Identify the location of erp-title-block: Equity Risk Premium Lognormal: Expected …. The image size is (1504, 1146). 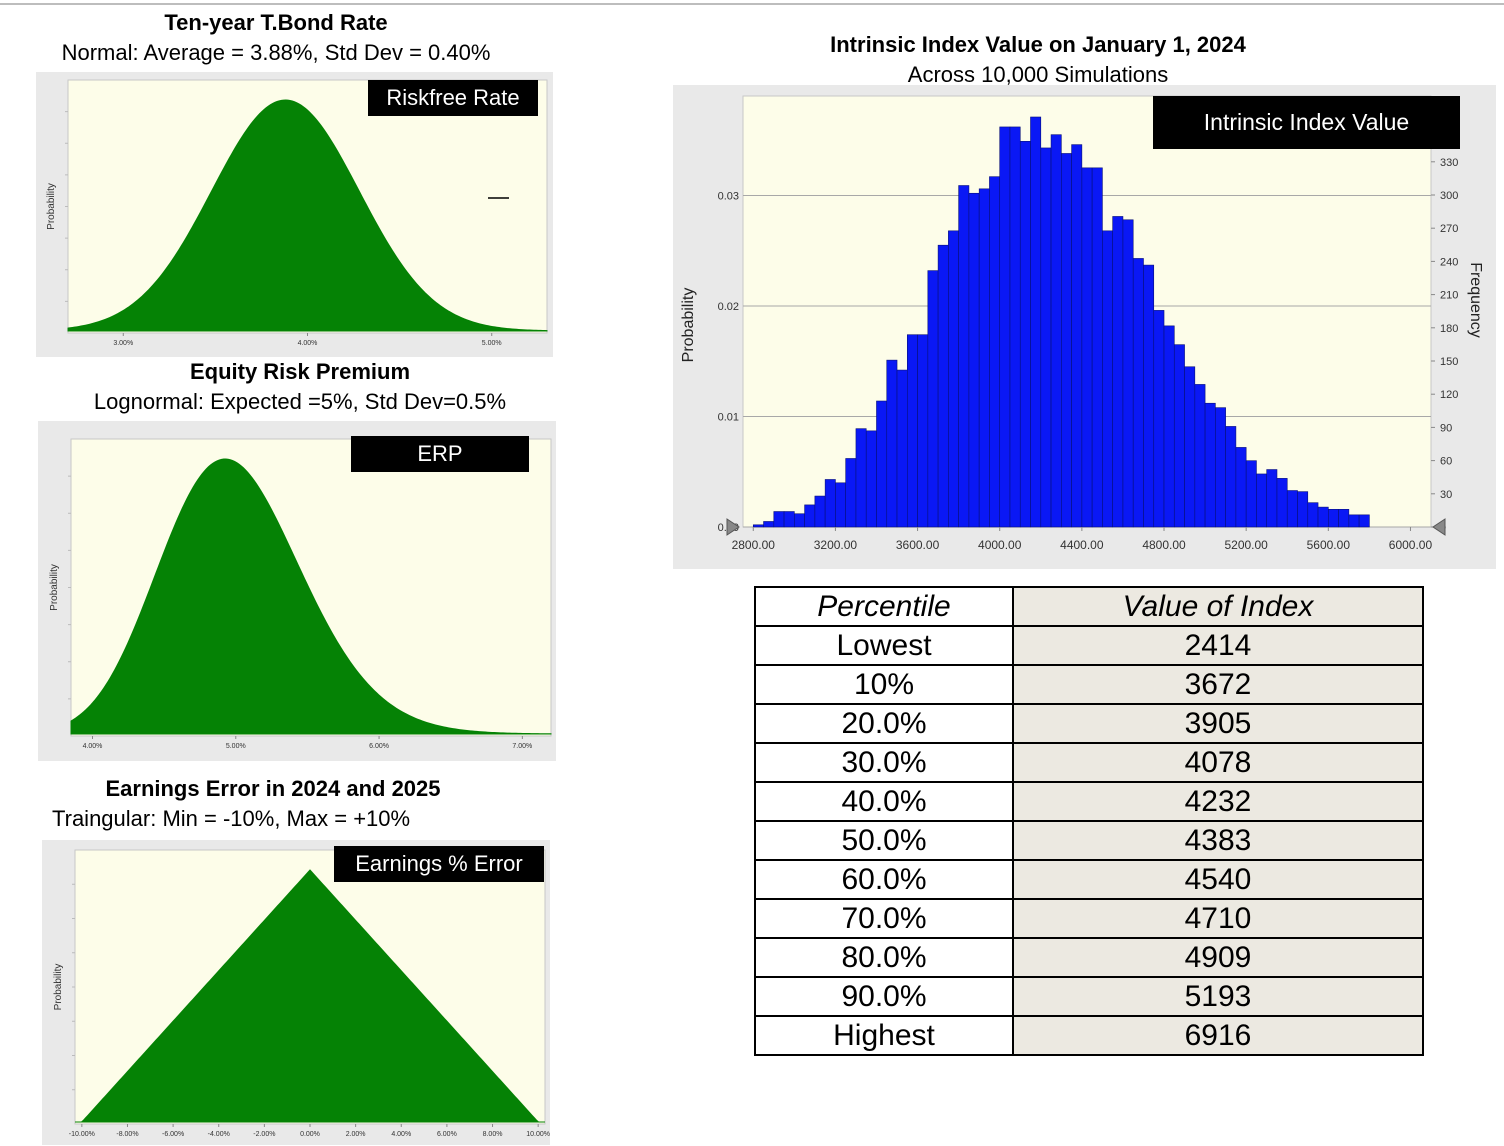
(300, 387).